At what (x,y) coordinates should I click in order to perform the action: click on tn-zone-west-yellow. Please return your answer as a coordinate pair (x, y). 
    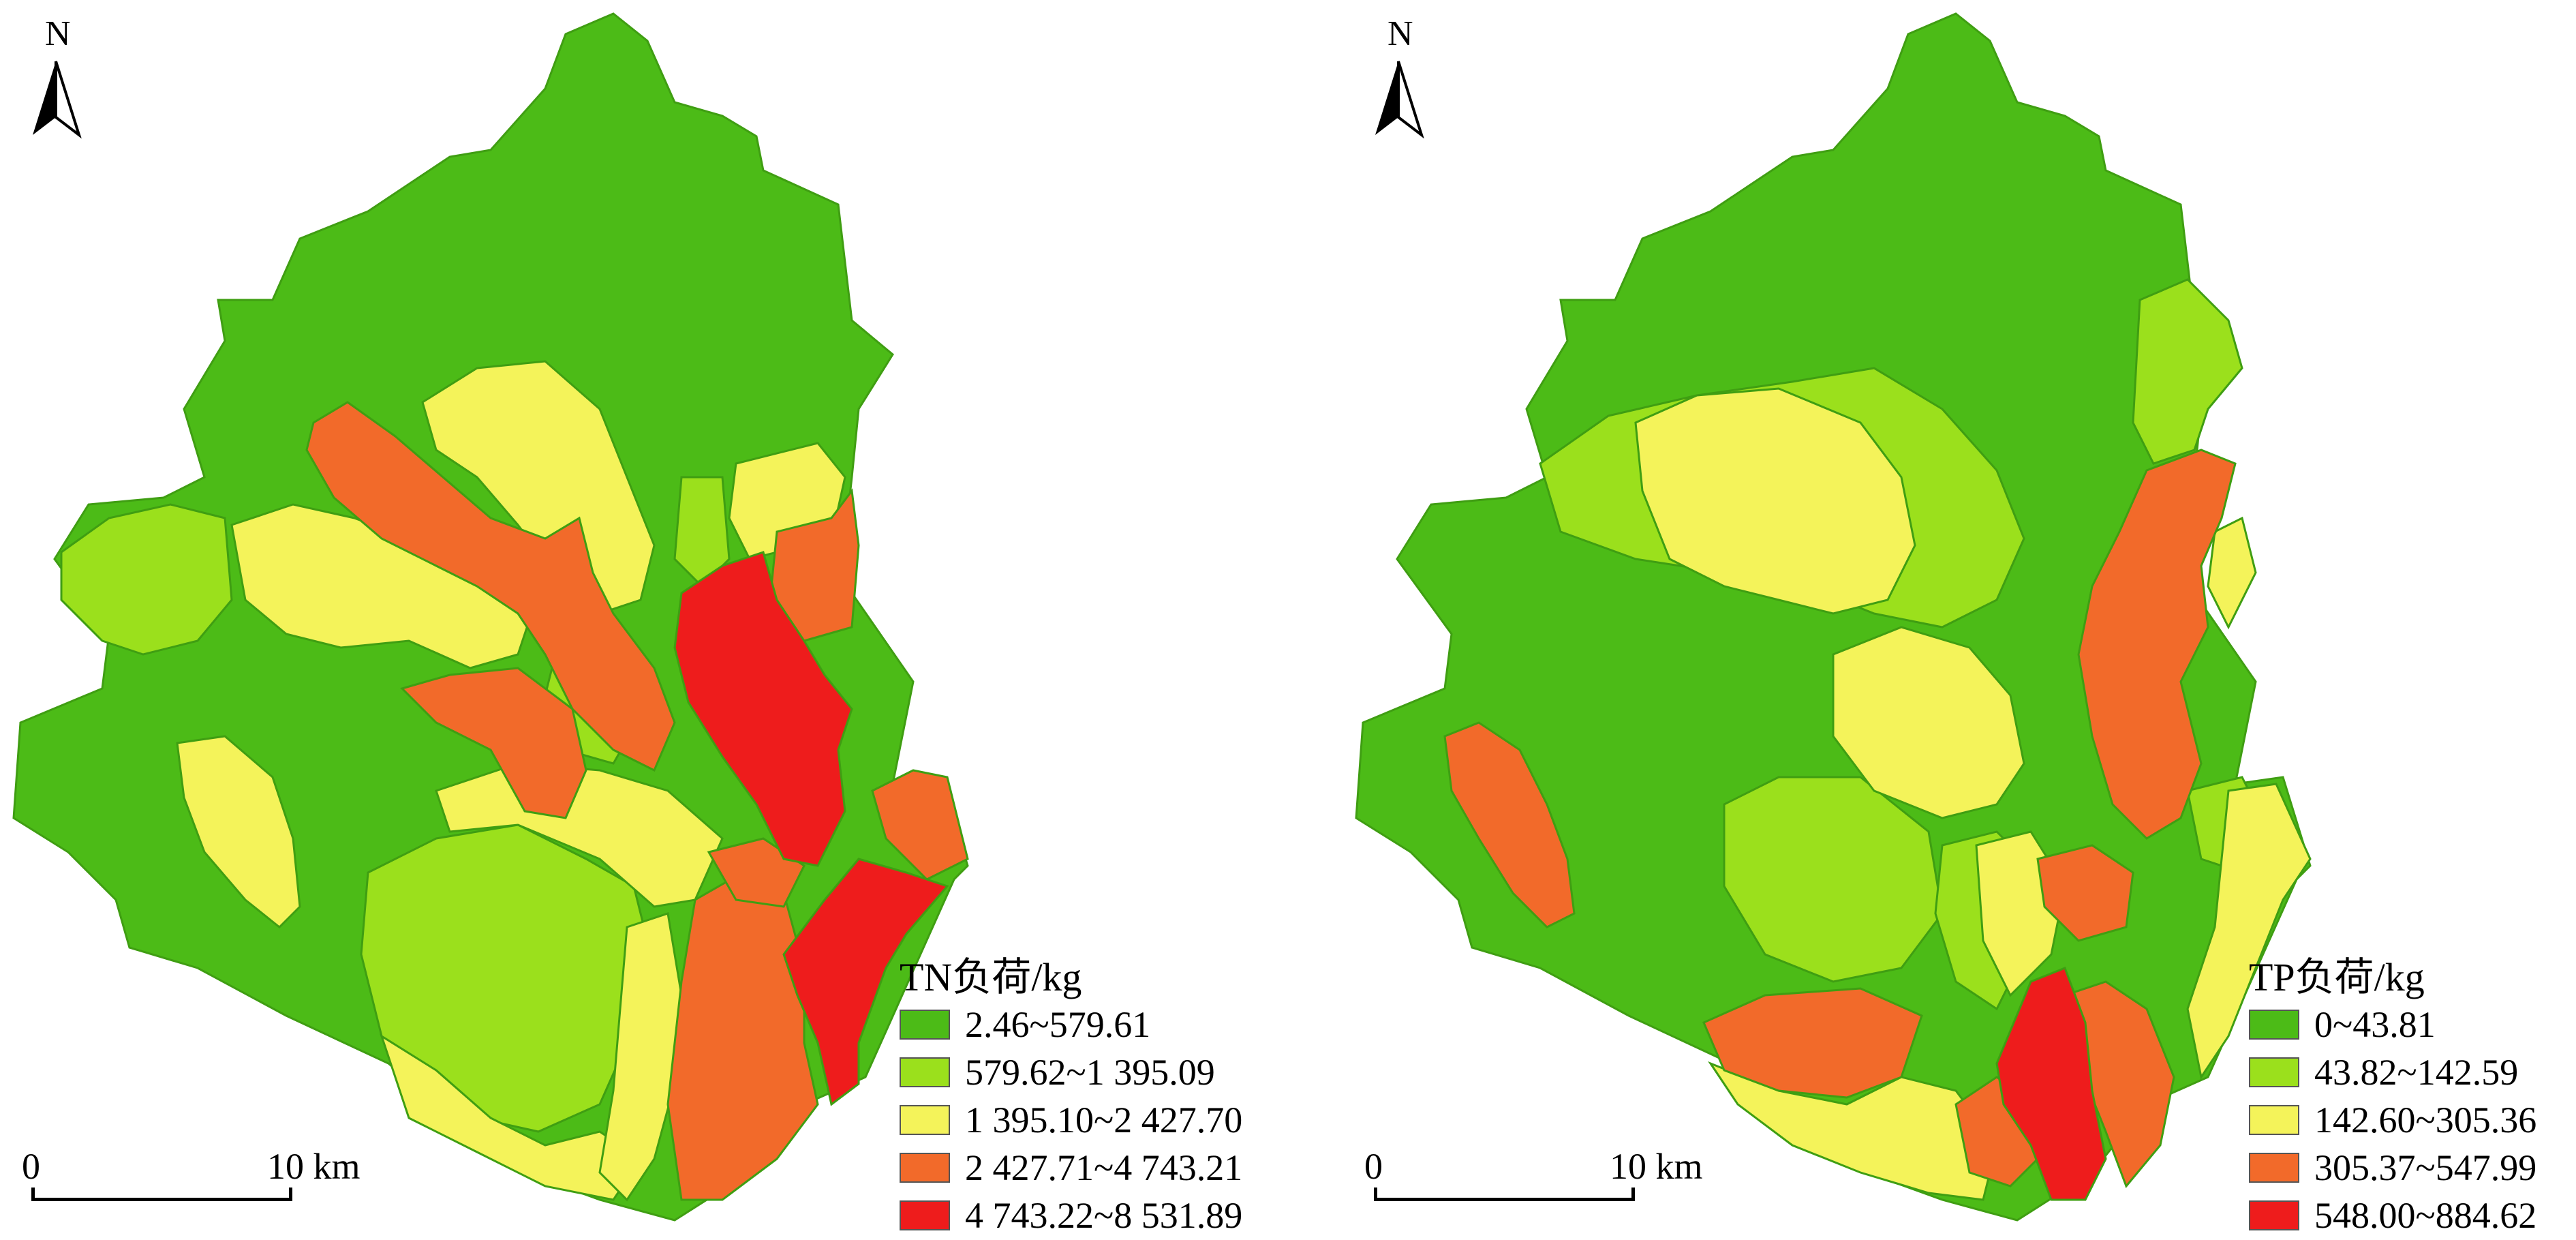
    Looking at the image, I should click on (381, 586).